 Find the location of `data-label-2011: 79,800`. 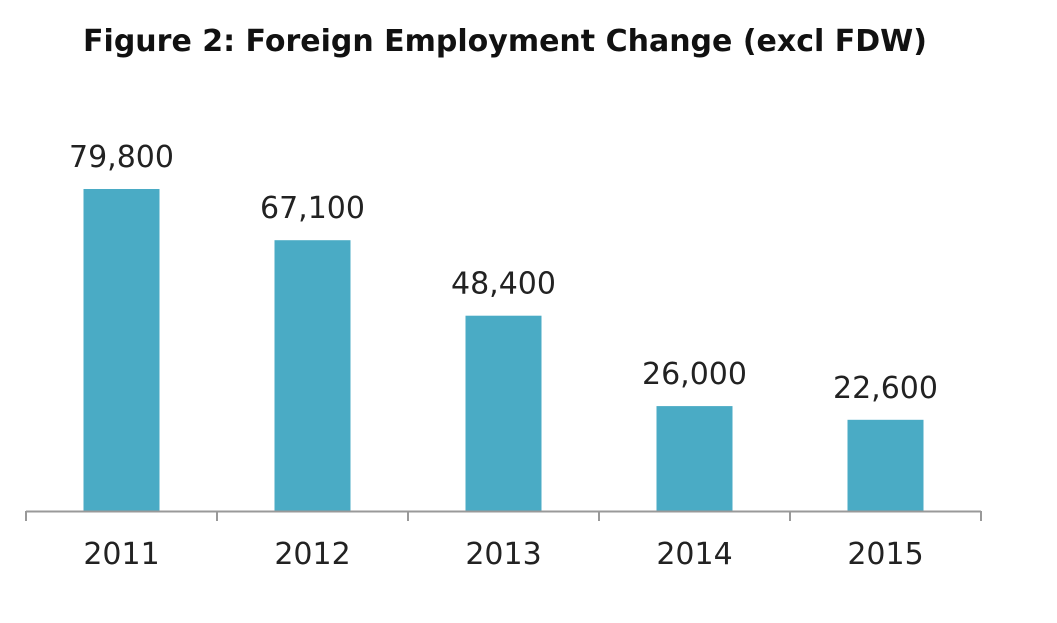

data-label-2011: 79,800 is located at coordinates (121, 157).